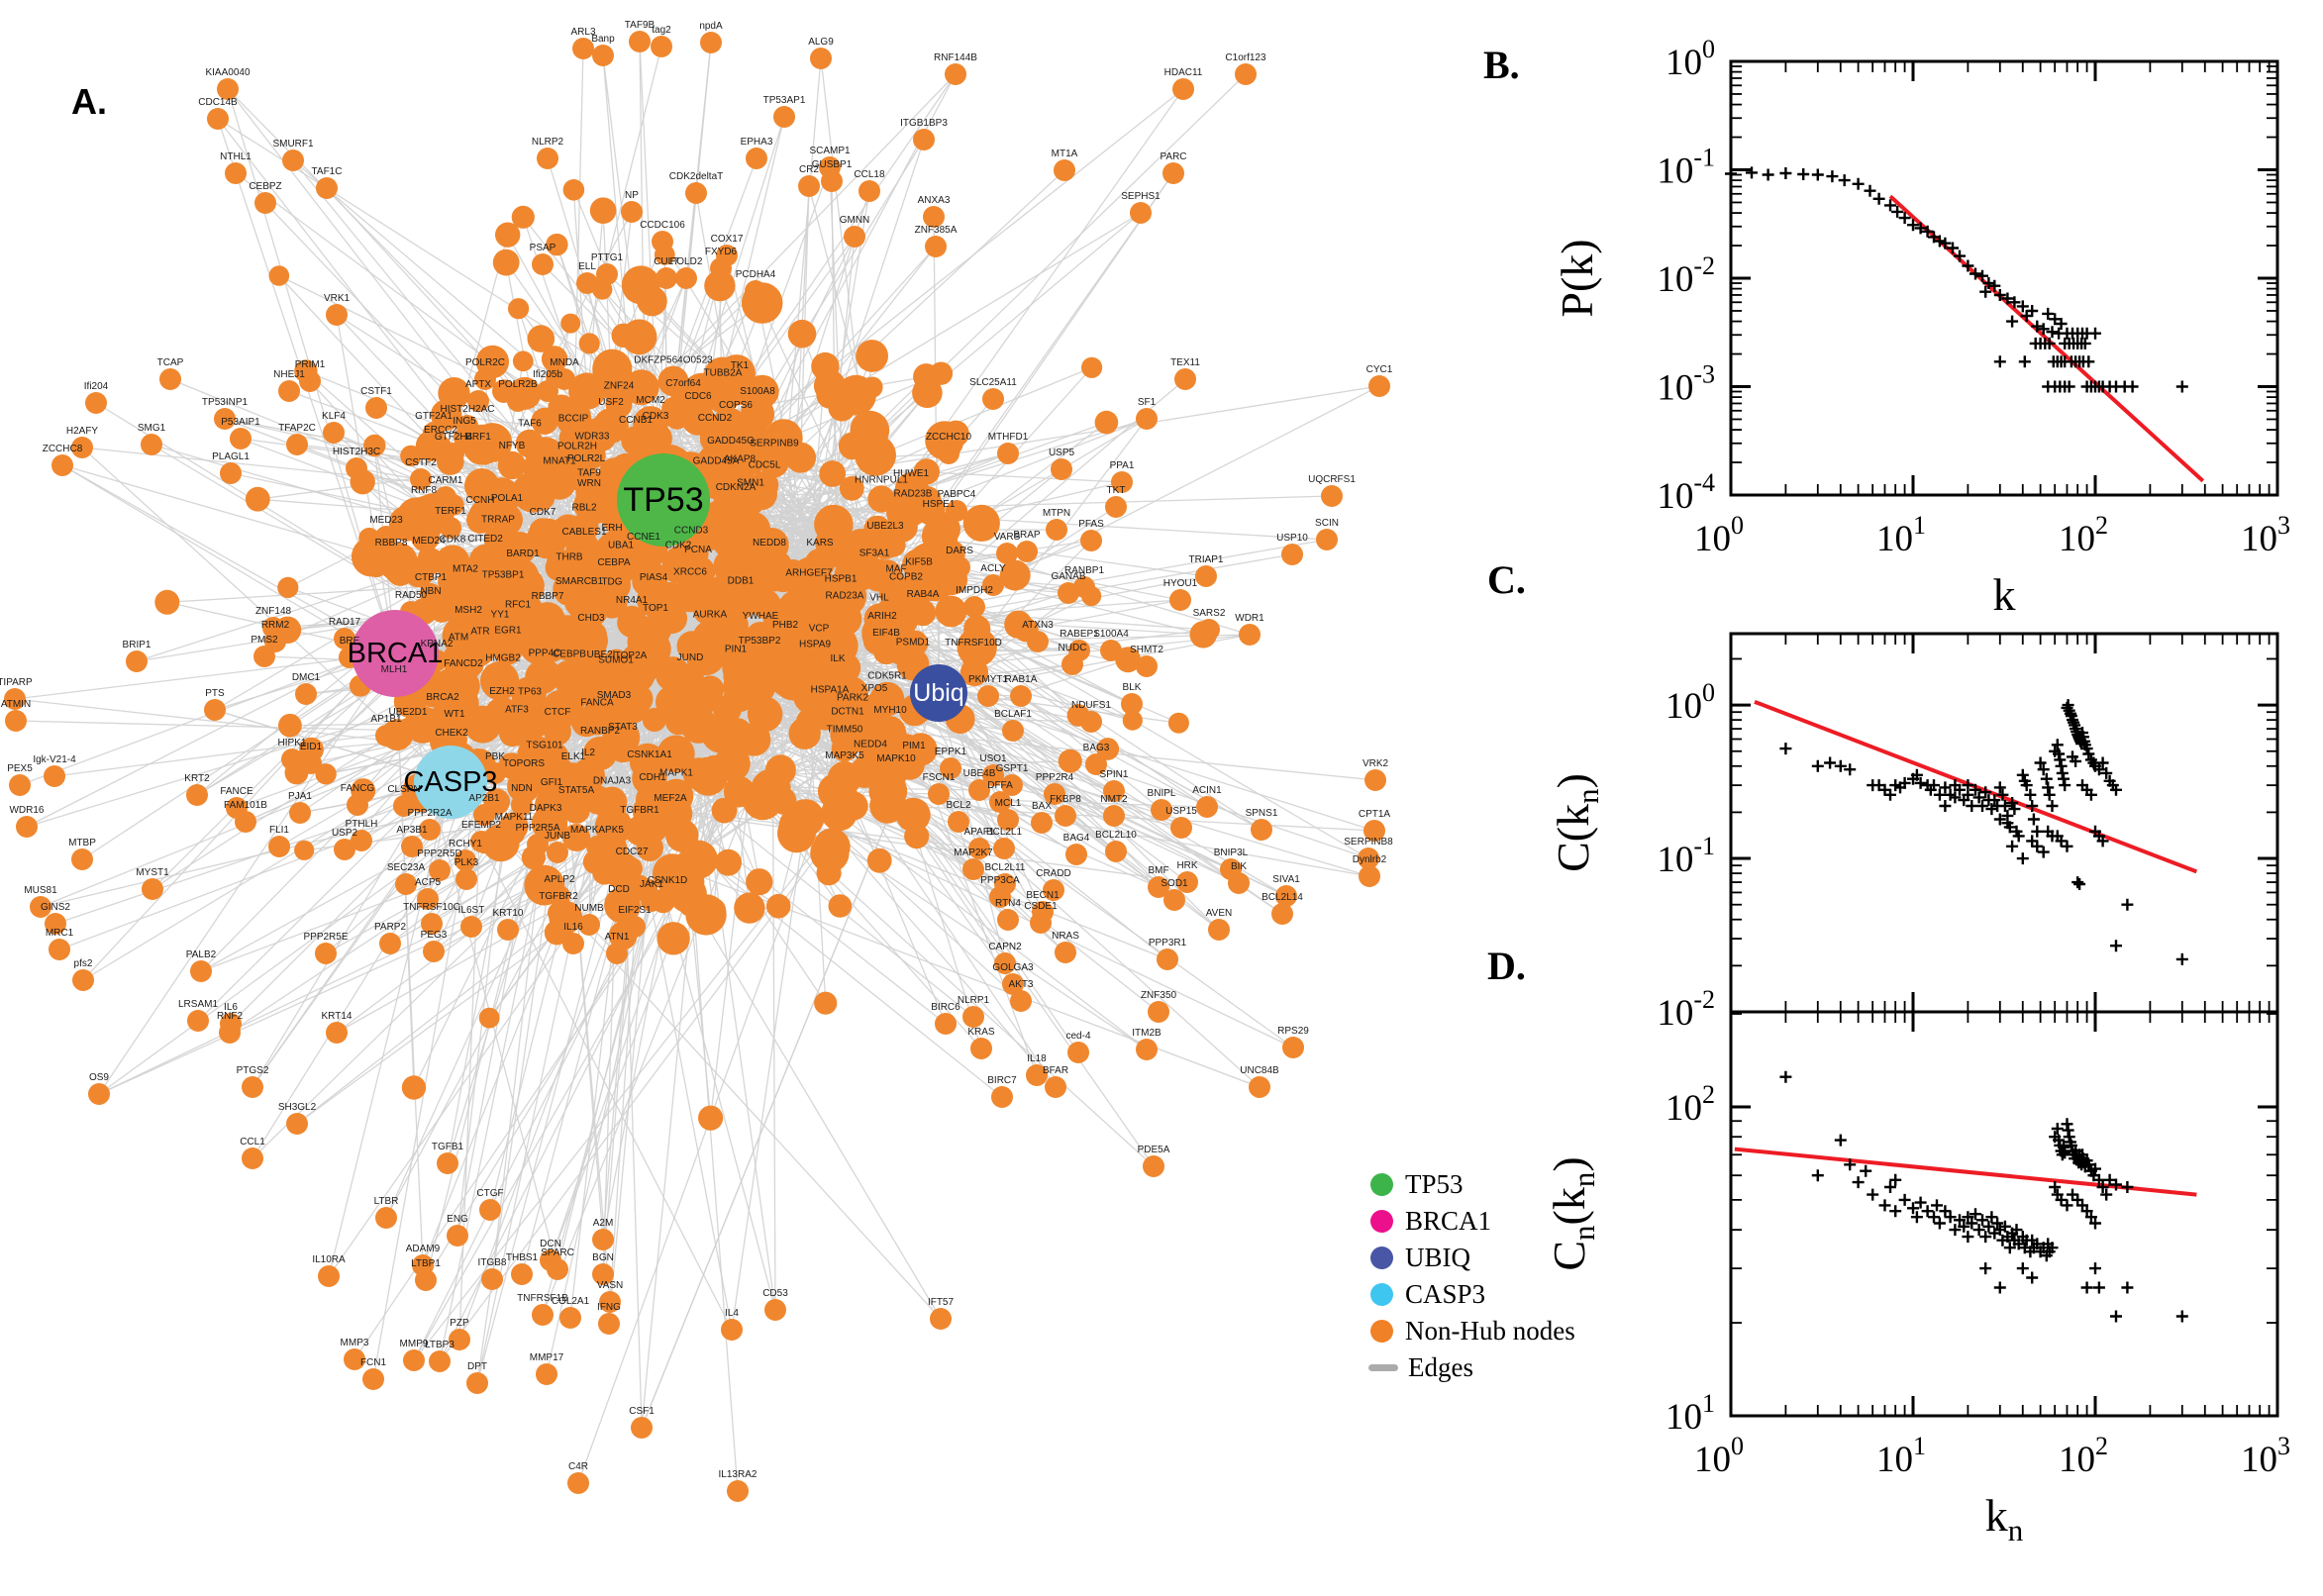  I want to click on hub-ubiq, so click(938, 693).